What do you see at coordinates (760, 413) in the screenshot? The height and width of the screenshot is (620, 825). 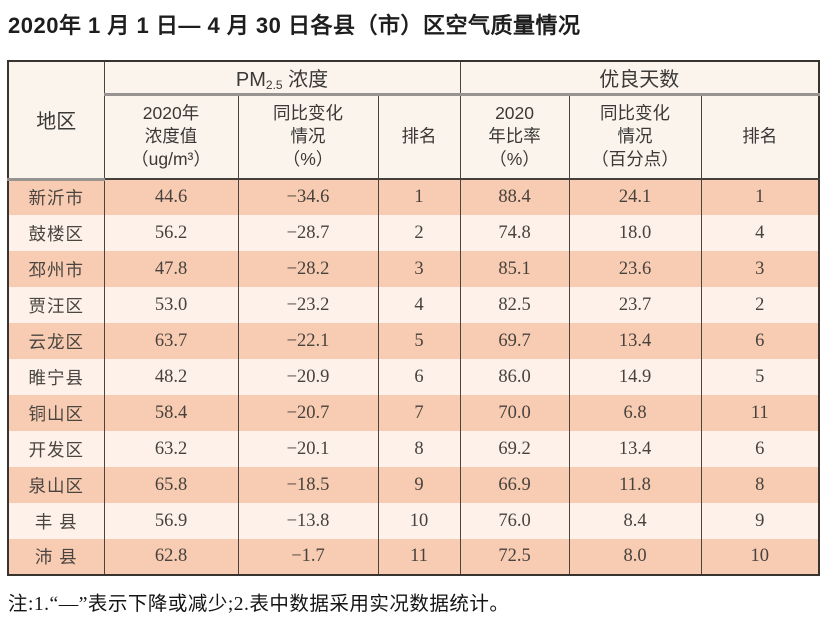 I see `cell-gd-rank: 11` at bounding box center [760, 413].